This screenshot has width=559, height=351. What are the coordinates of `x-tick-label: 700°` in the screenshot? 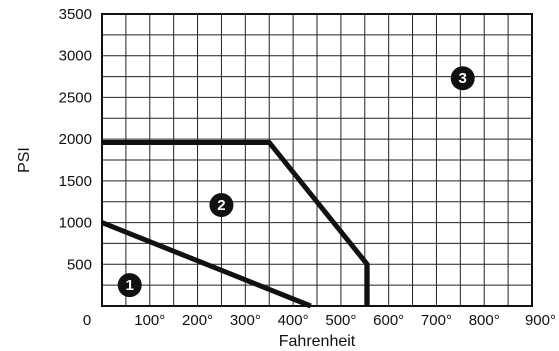 It's located at (436, 320).